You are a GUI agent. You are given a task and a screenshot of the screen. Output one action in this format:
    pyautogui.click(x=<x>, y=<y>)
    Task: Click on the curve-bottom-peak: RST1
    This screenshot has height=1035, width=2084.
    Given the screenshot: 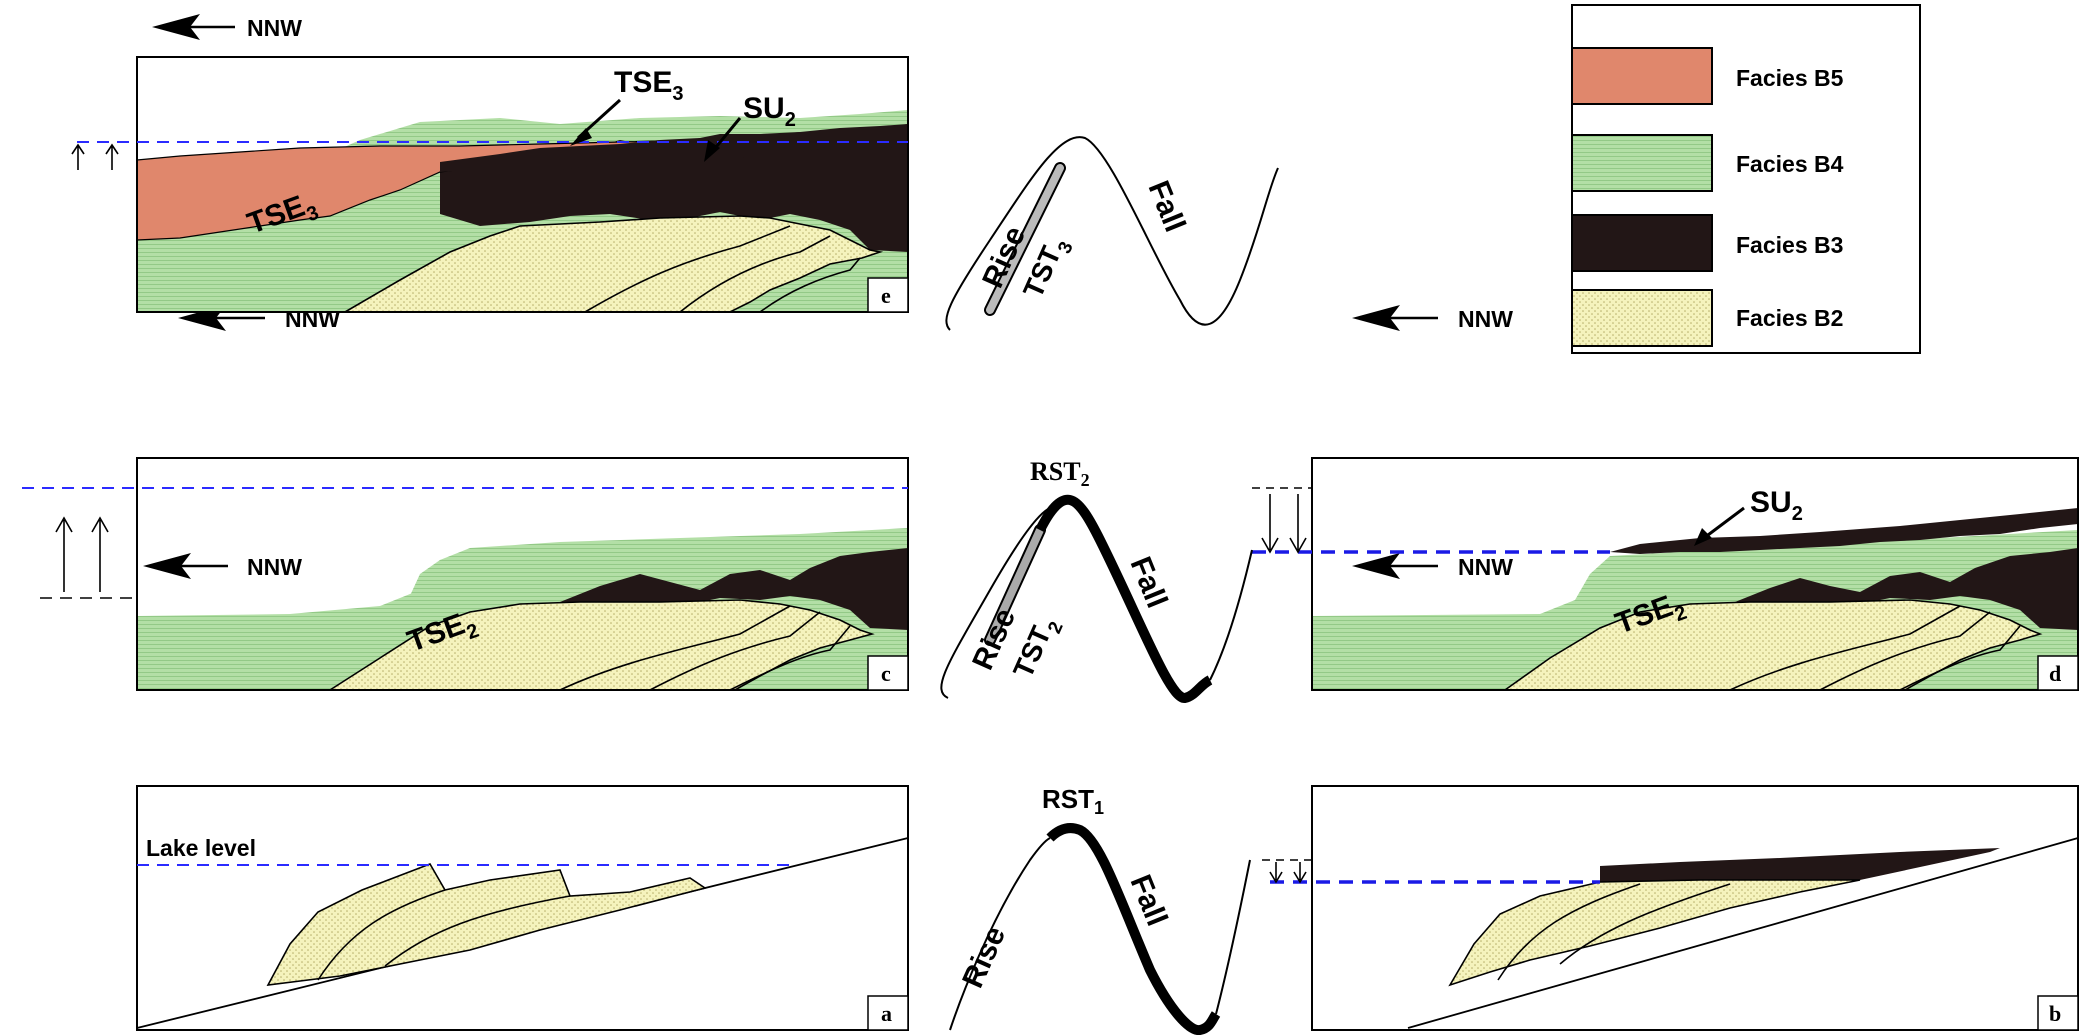 What is the action you would take?
    pyautogui.click(x=1073, y=801)
    